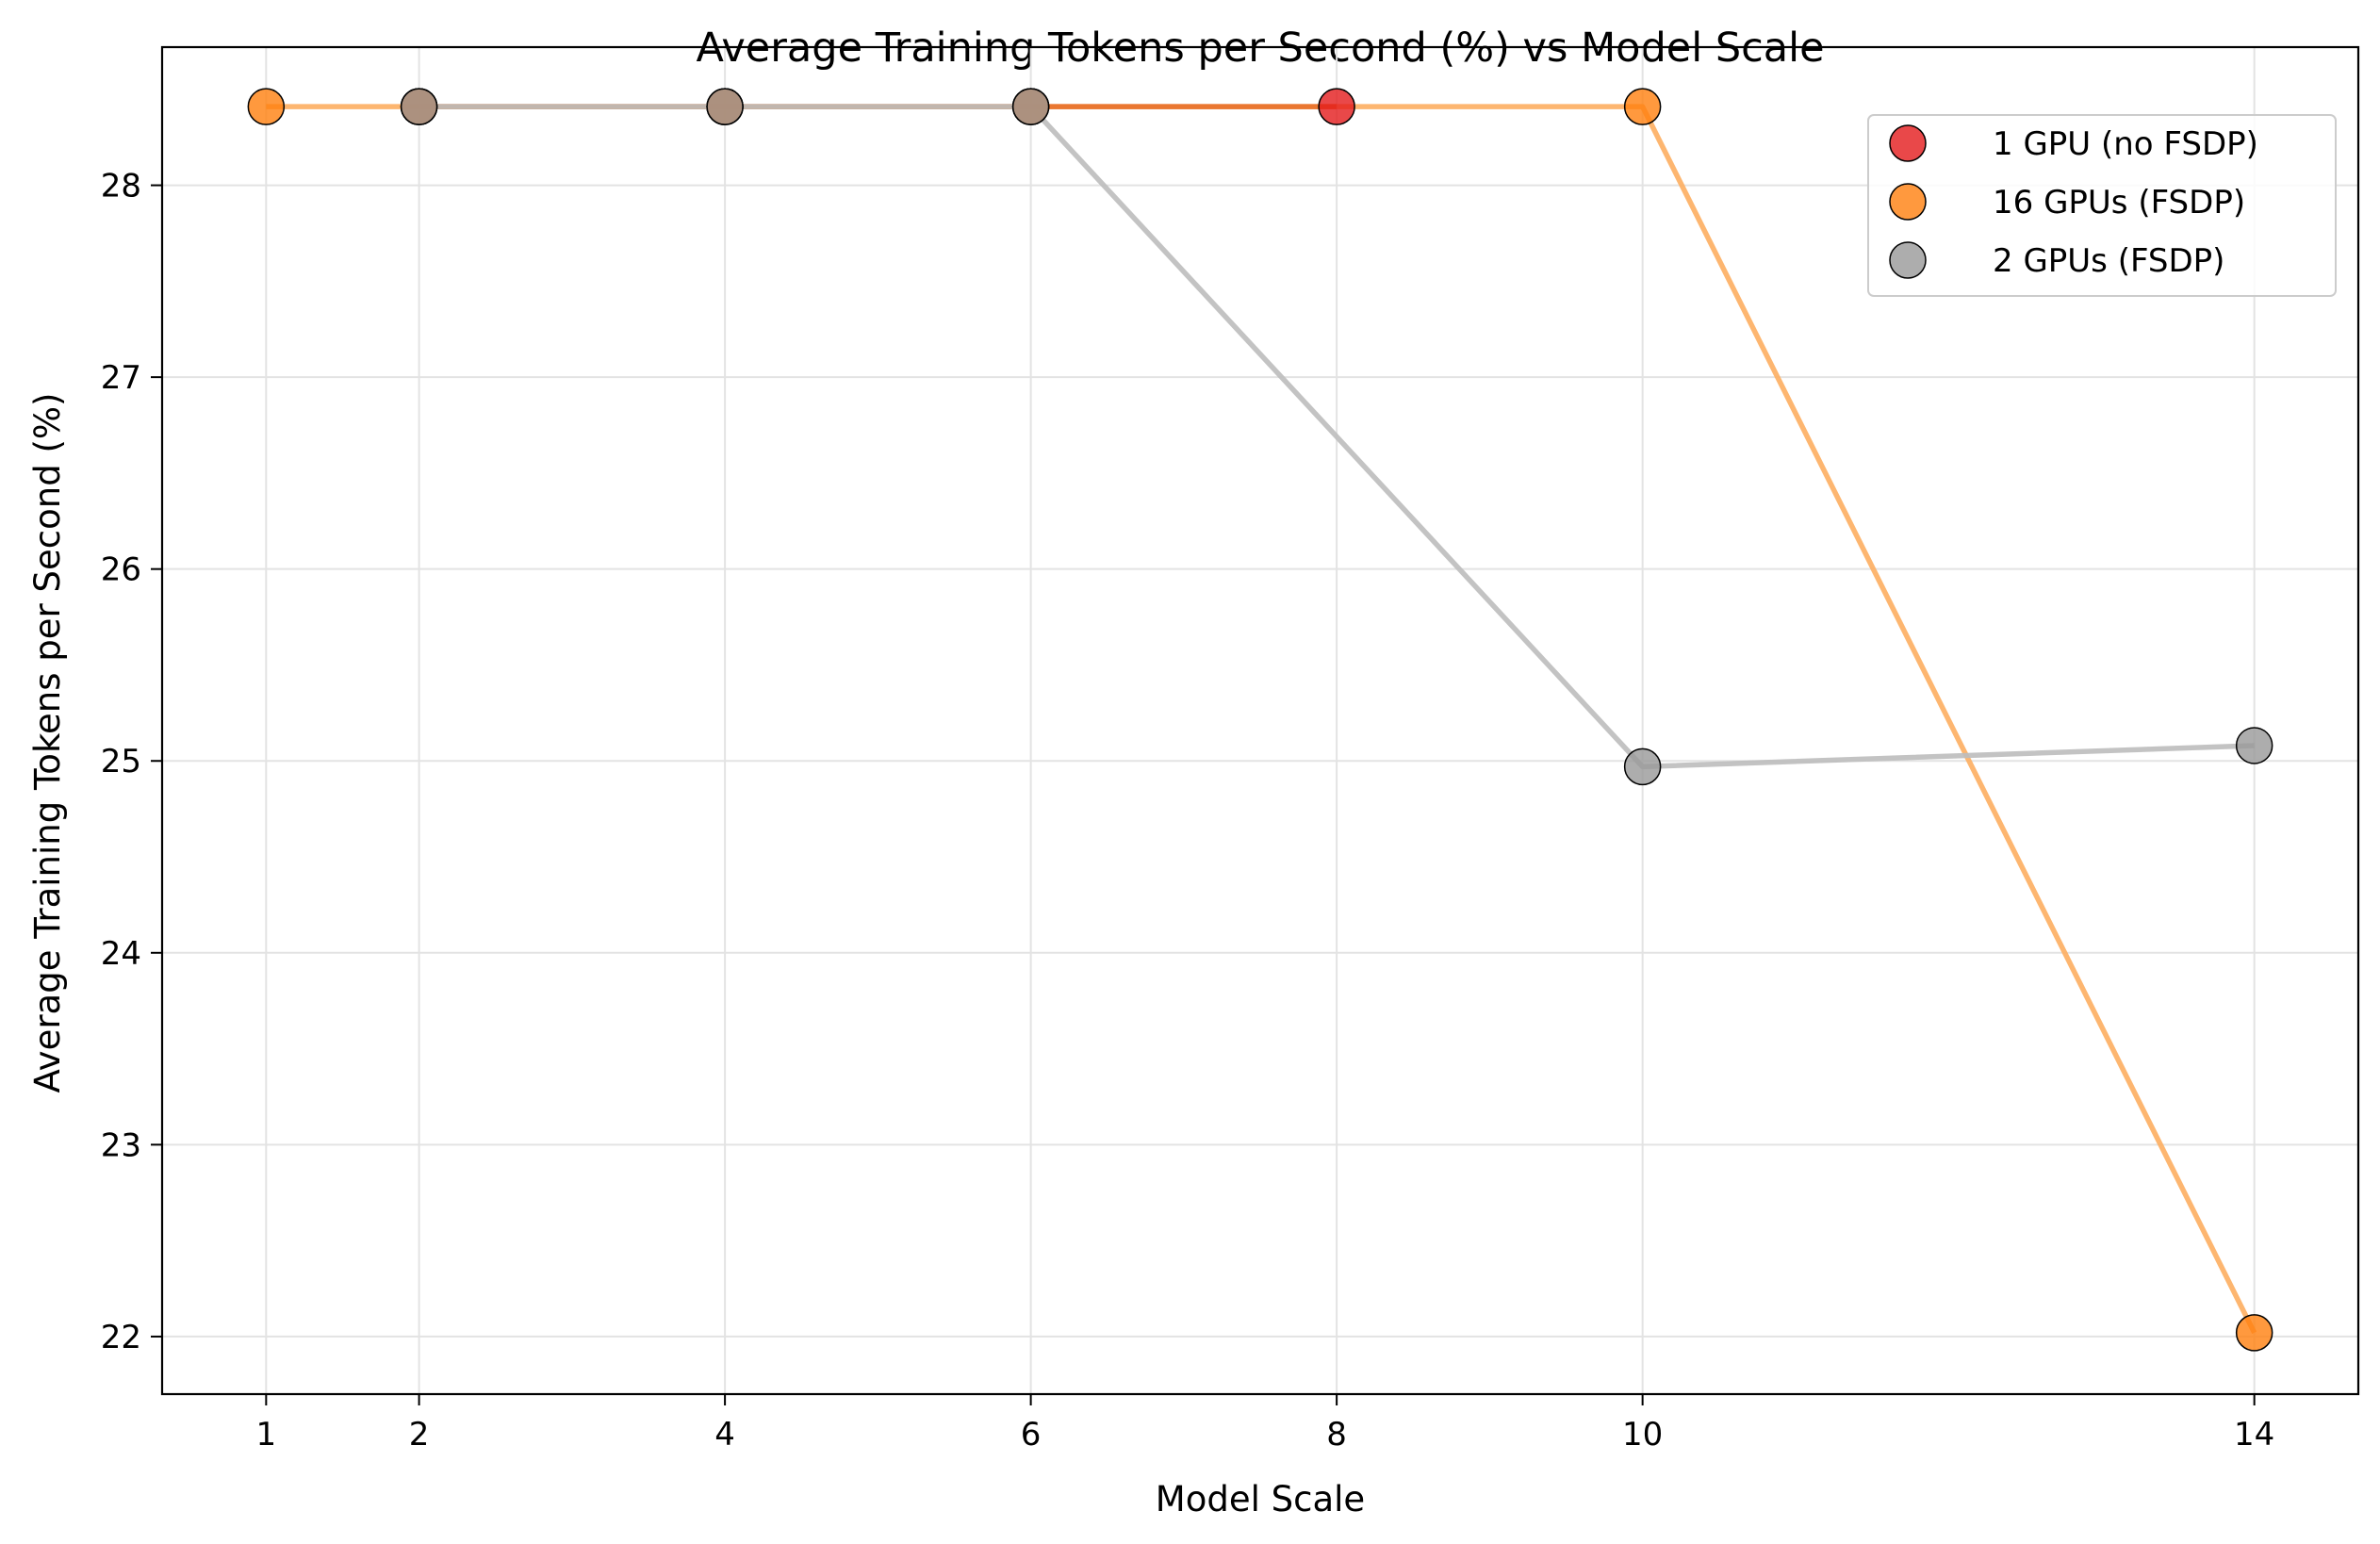 This screenshot has width=2380, height=1544. Describe the element at coordinates (121, 378) in the screenshot. I see `y-tick-label: 27` at that location.